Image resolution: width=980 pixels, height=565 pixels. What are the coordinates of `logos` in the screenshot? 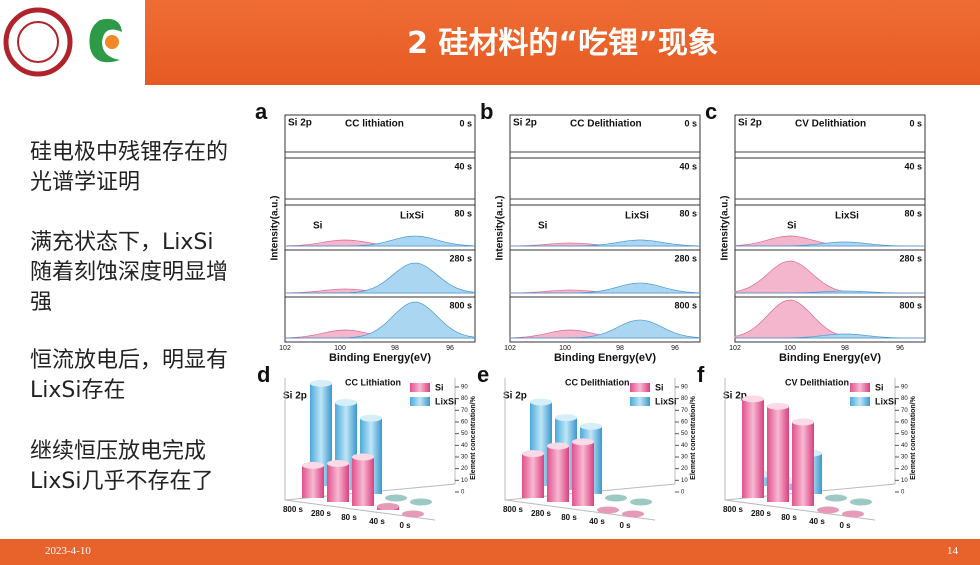 It's located at (62, 42).